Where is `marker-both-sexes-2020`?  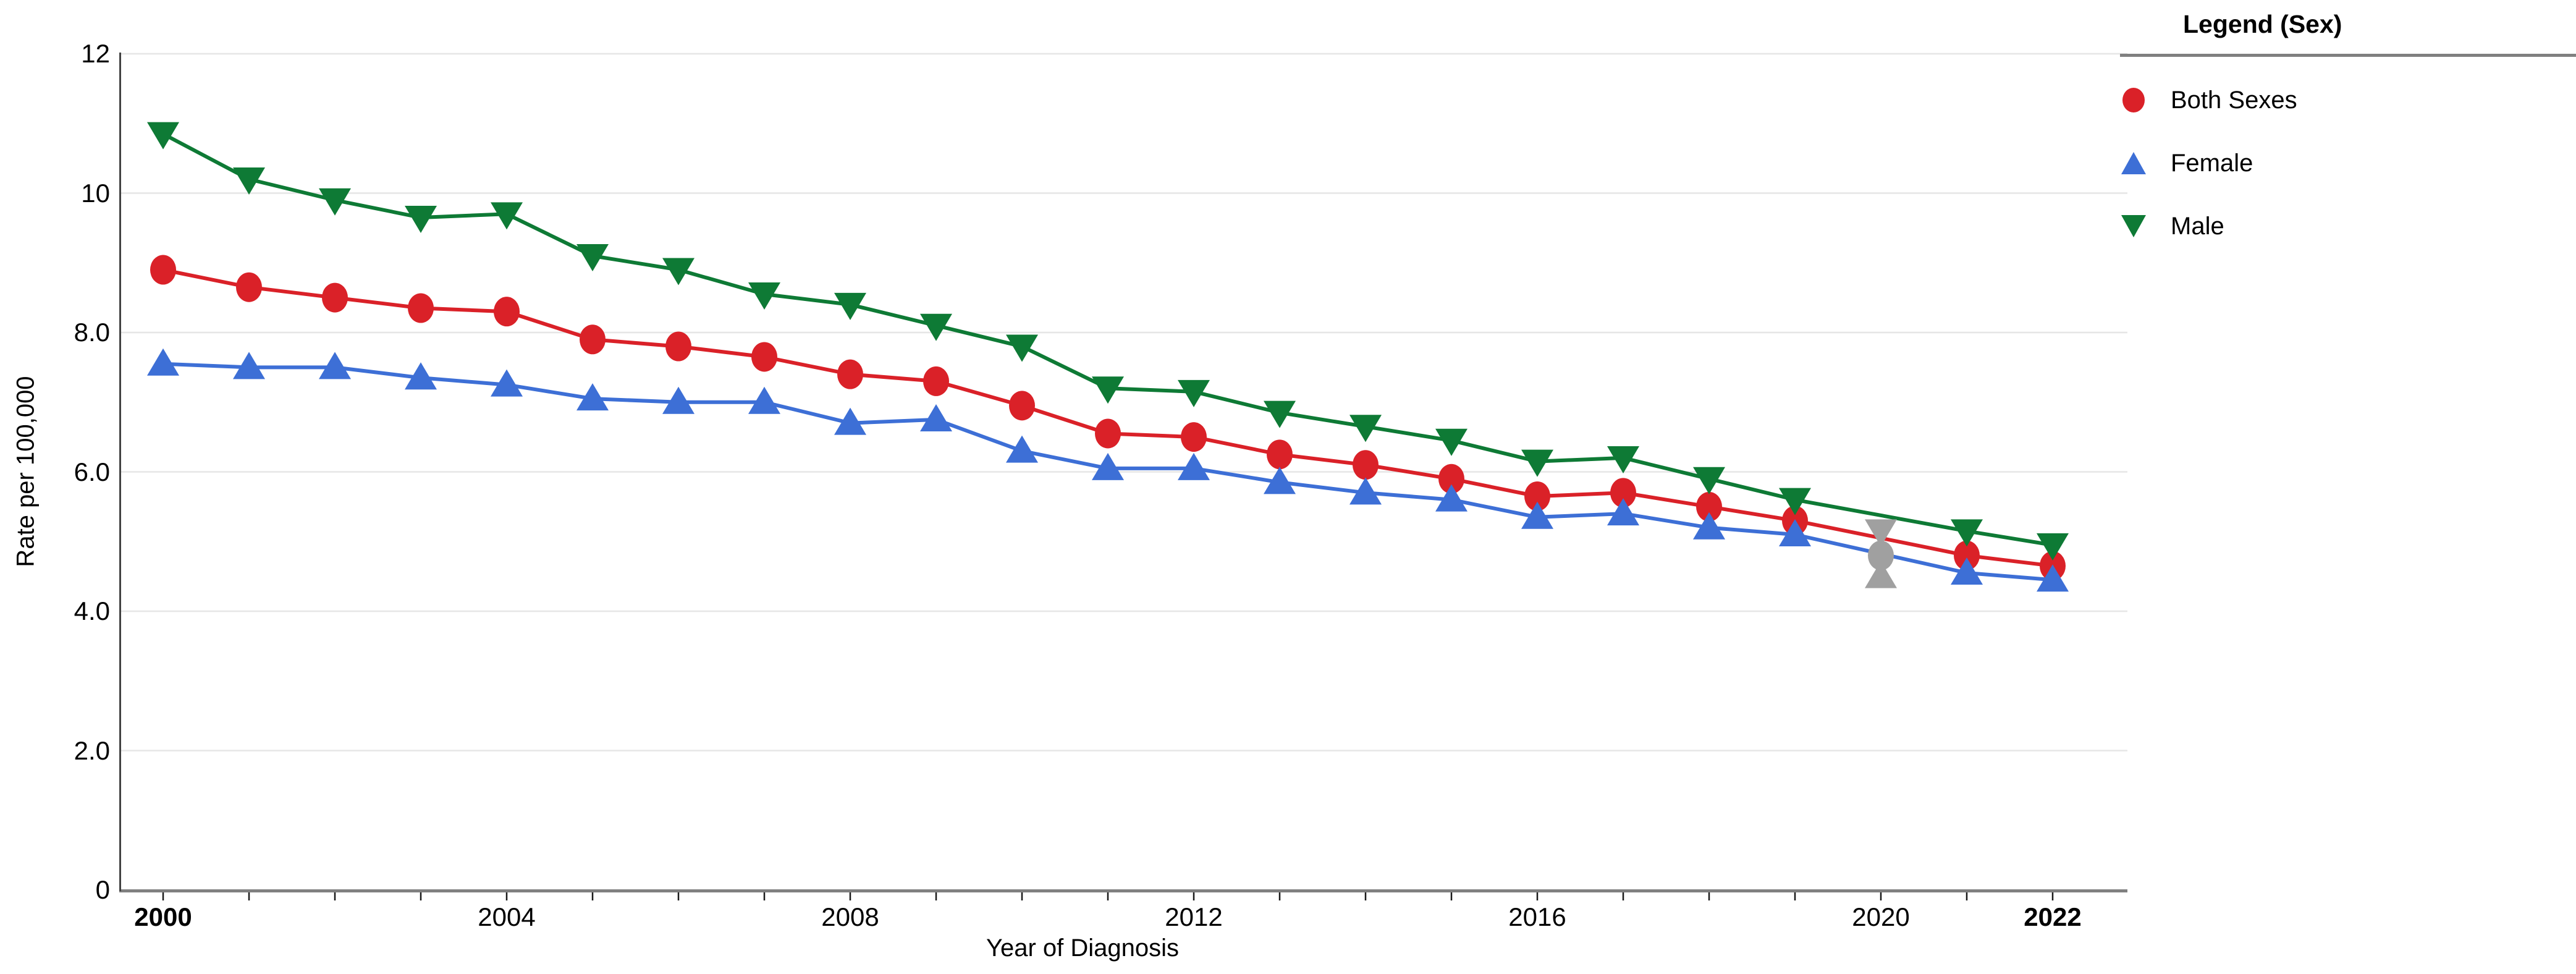
marker-both-sexes-2020 is located at coordinates (1881, 555).